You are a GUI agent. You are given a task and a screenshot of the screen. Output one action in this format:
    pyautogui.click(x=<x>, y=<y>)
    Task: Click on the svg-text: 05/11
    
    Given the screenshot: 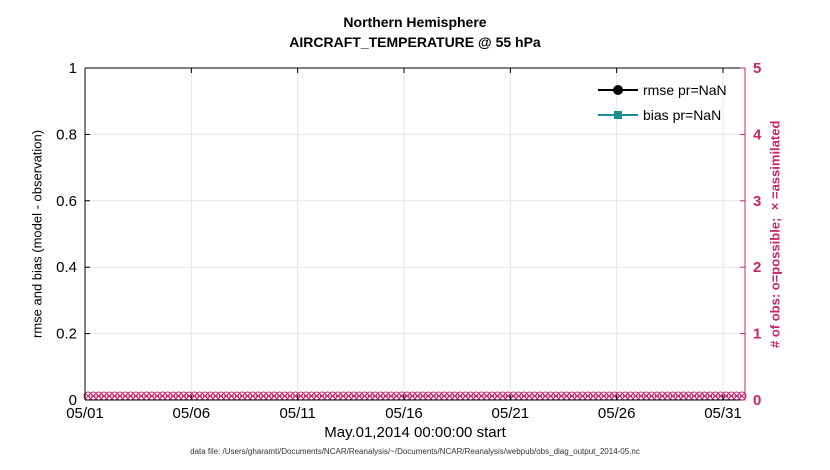 What is the action you would take?
    pyautogui.click(x=297, y=413)
    